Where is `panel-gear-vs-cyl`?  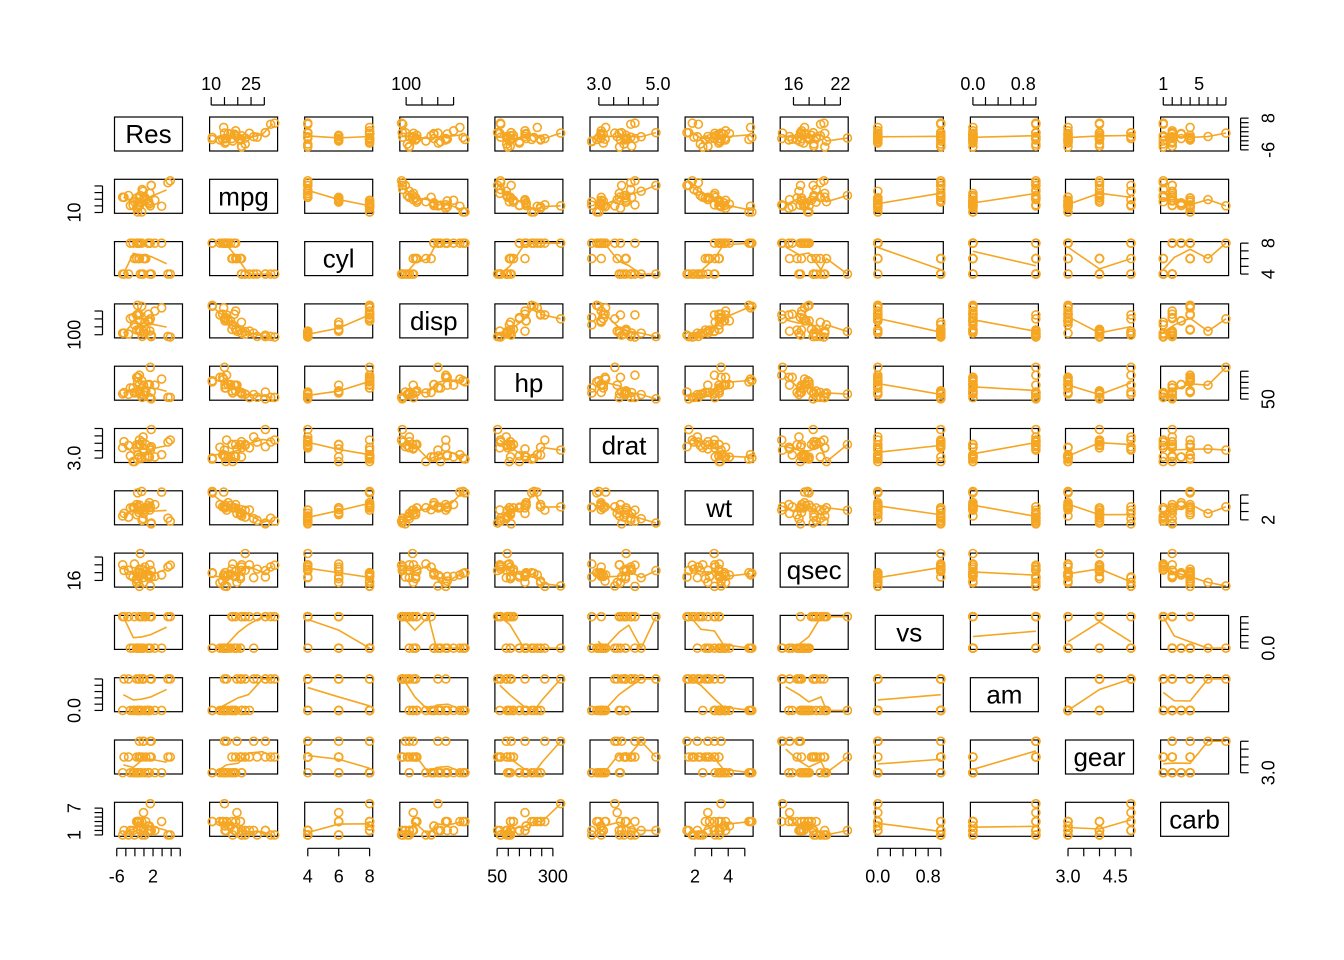
panel-gear-vs-cyl is located at coordinates (338, 757).